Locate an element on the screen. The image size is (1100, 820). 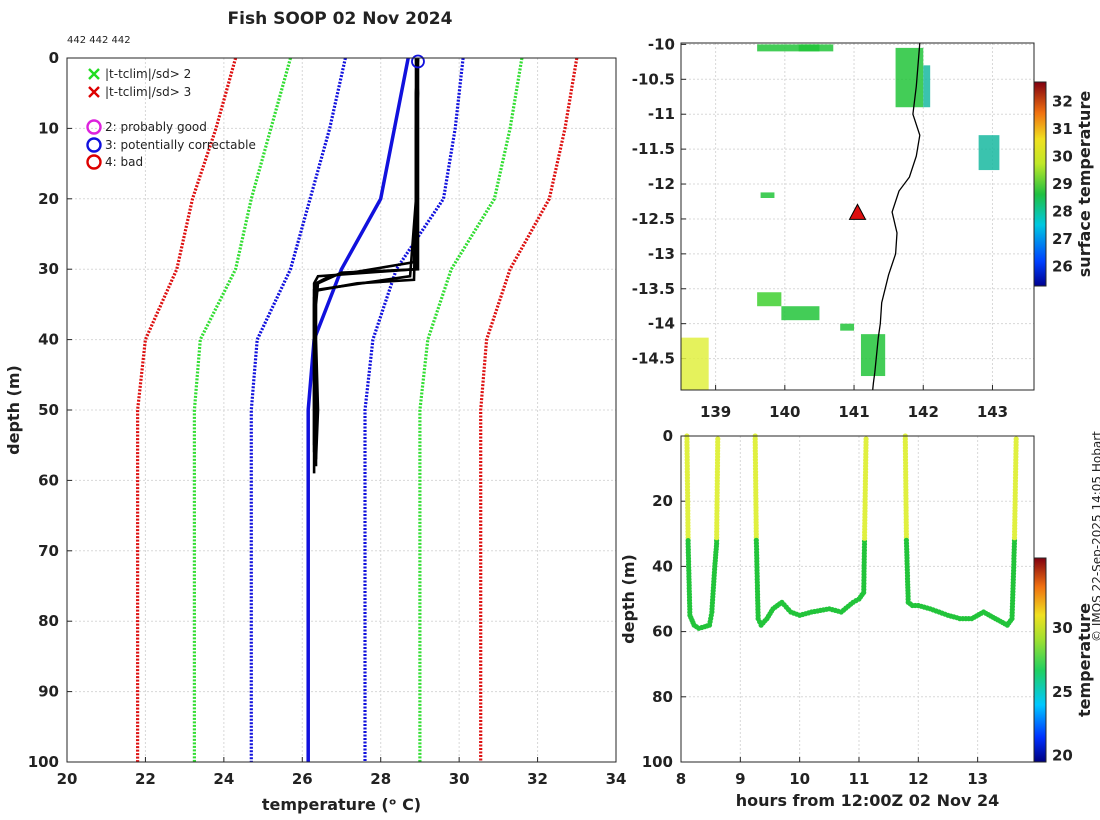
map-ytick-label: -10 is located at coordinates (661, 44).